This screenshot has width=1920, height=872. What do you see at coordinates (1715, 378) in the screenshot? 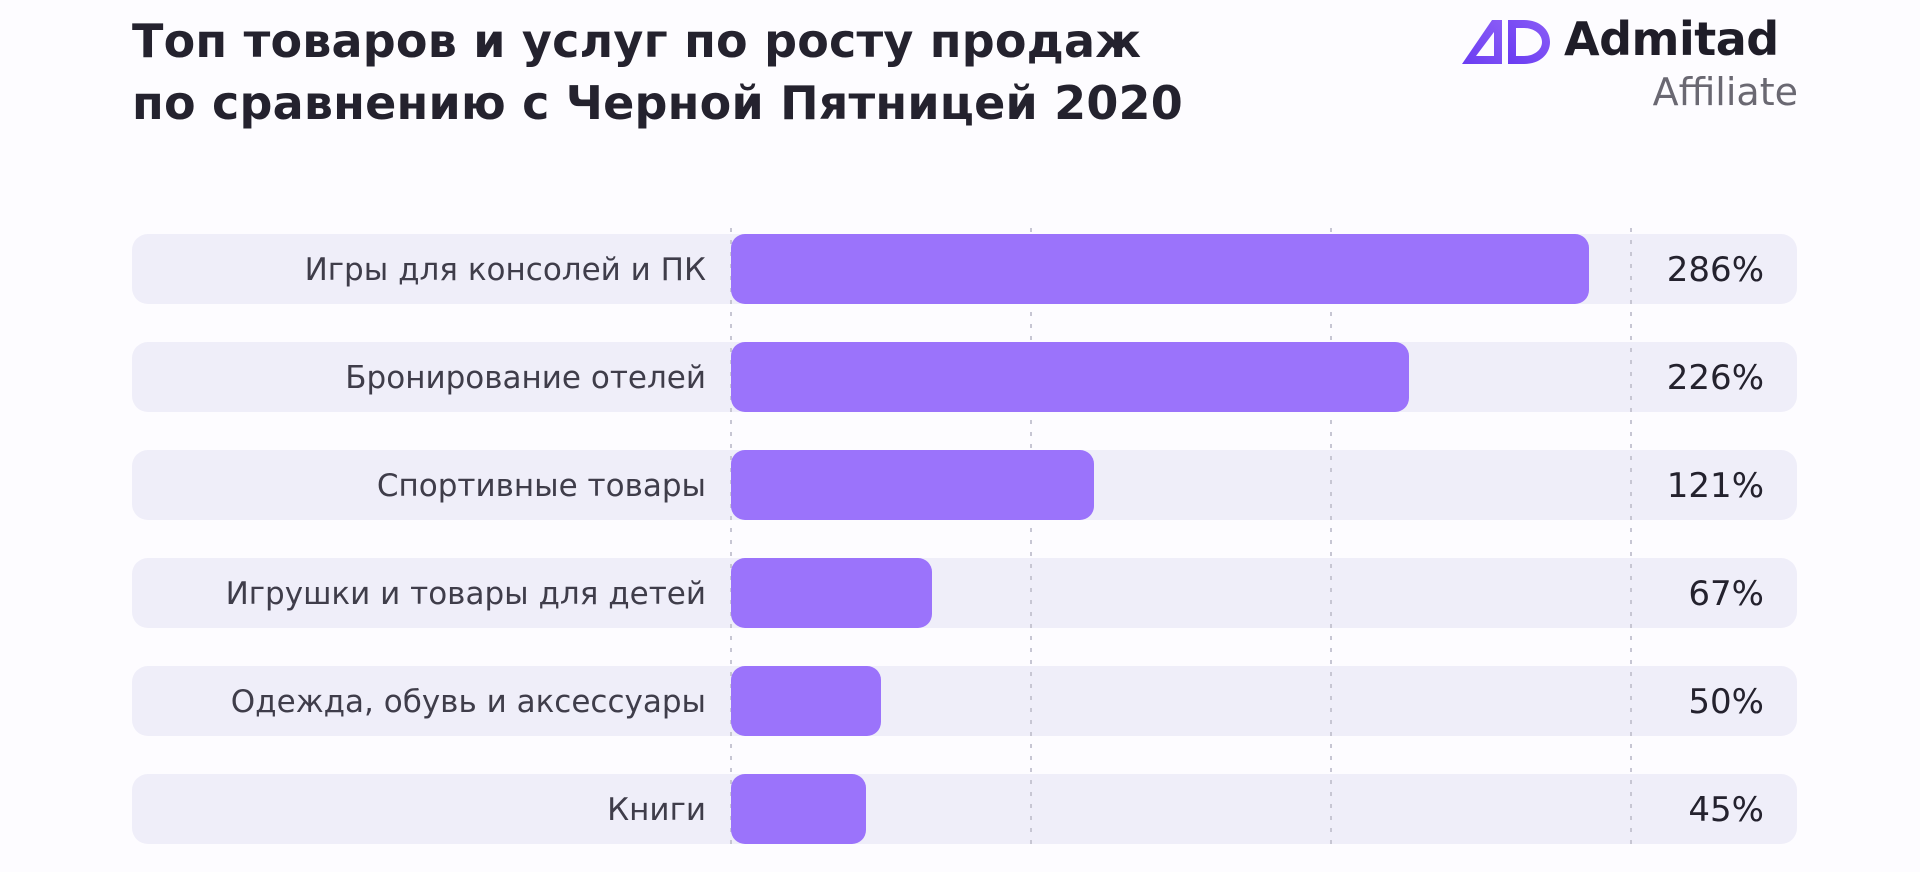
I see `value-label: 226%` at bounding box center [1715, 378].